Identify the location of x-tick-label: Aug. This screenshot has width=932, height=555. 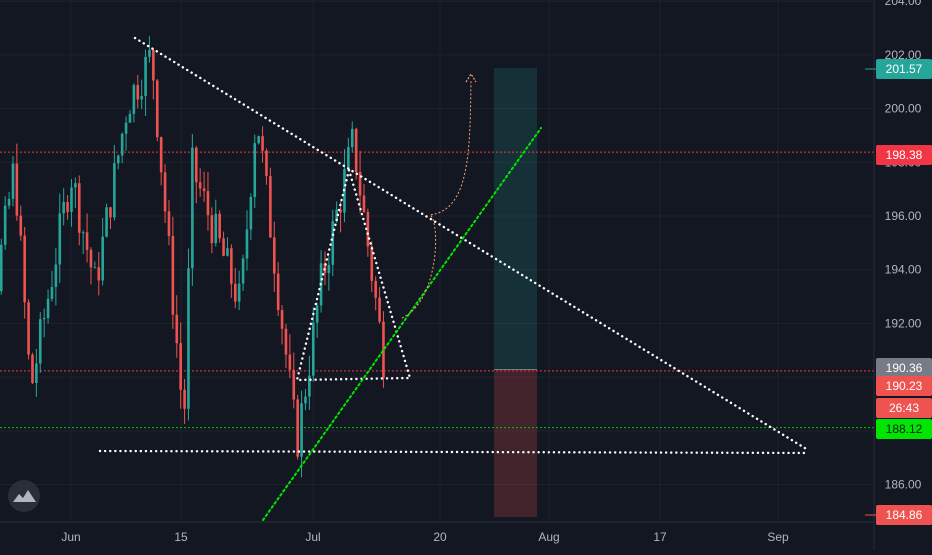
(548, 537).